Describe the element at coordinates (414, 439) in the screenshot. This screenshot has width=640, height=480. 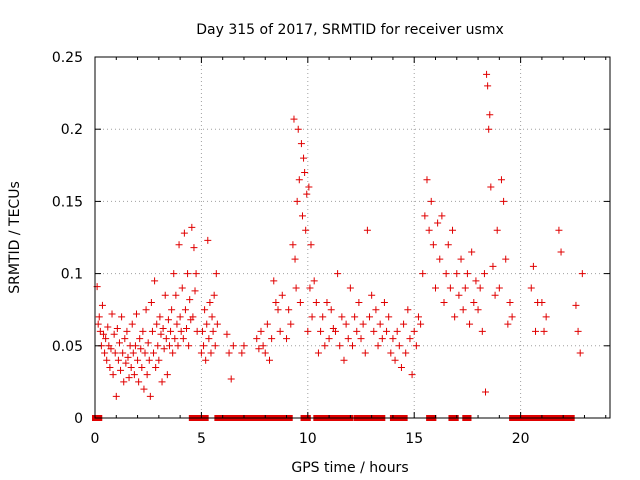
I see `x-tick-label: 15` at that location.